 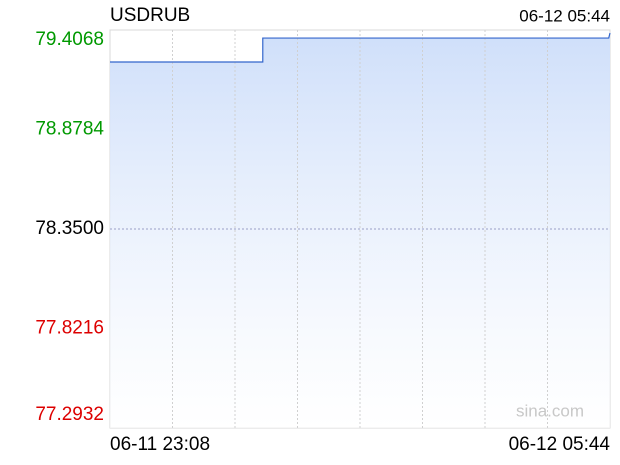 I want to click on y-tick-label: 78.8784, so click(x=69, y=129).